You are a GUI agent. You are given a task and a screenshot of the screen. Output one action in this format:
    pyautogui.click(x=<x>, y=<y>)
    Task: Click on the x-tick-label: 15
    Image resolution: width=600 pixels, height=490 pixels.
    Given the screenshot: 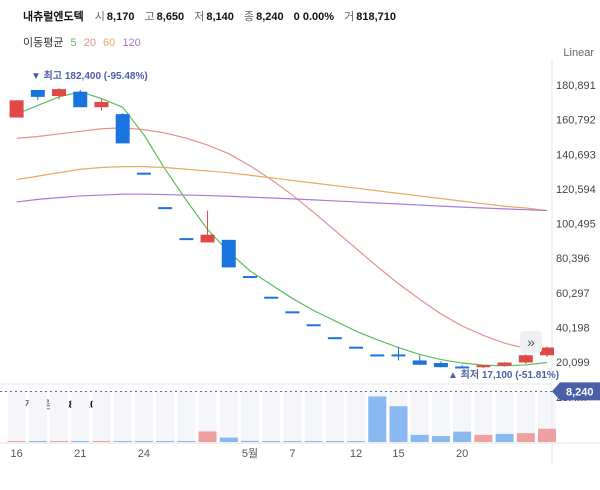 What is the action you would take?
    pyautogui.click(x=398, y=454)
    